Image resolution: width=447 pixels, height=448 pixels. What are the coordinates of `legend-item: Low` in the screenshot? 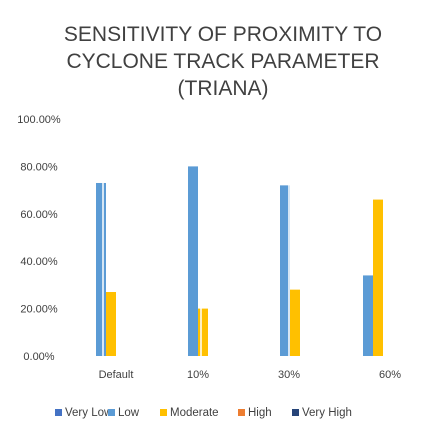 It's located at (124, 413).